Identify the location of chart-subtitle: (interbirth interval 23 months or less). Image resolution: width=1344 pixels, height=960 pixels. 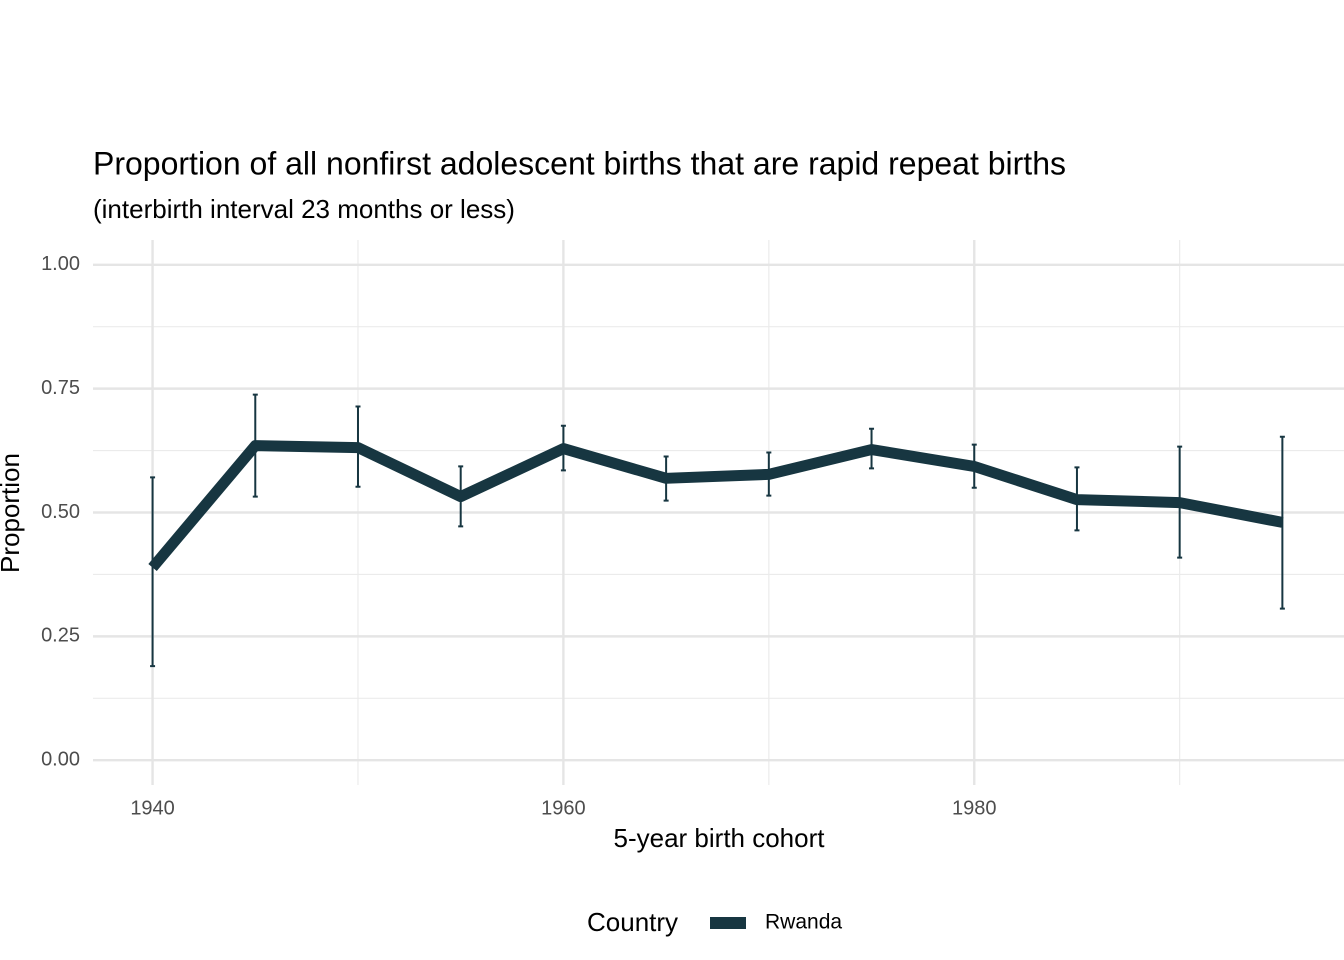
(304, 209).